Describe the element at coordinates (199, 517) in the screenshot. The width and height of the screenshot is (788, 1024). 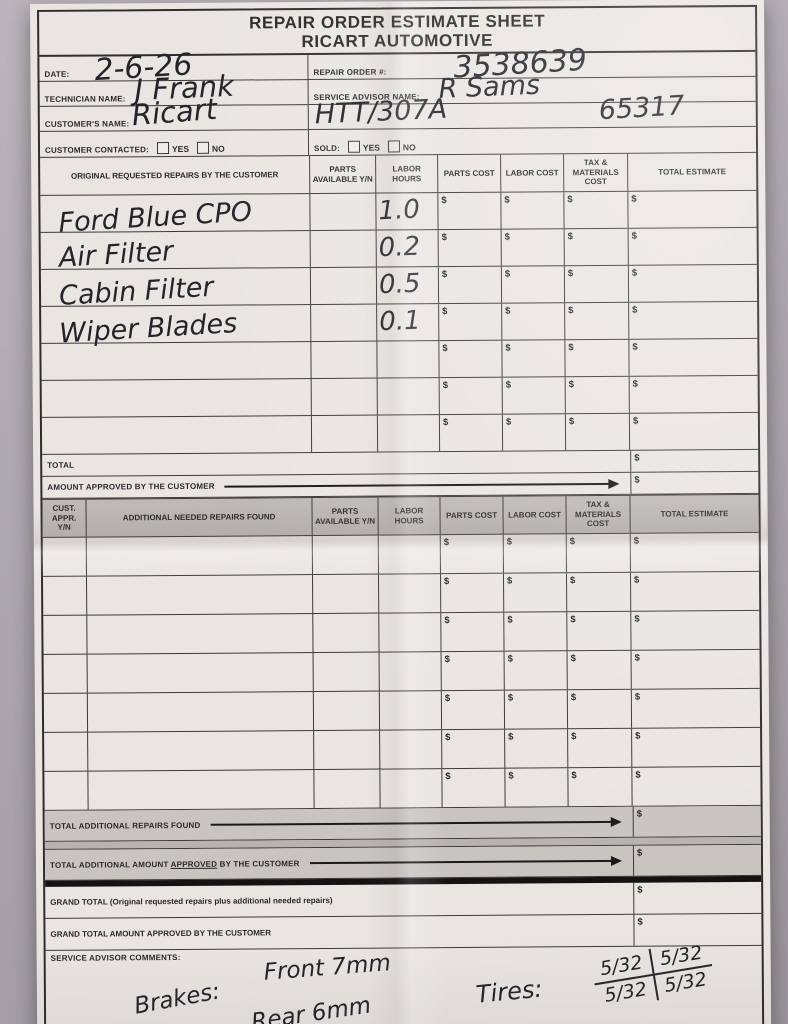
I see `table2-header-description: ADDITIONAL NEEDED REPAIRS FOUND` at that location.